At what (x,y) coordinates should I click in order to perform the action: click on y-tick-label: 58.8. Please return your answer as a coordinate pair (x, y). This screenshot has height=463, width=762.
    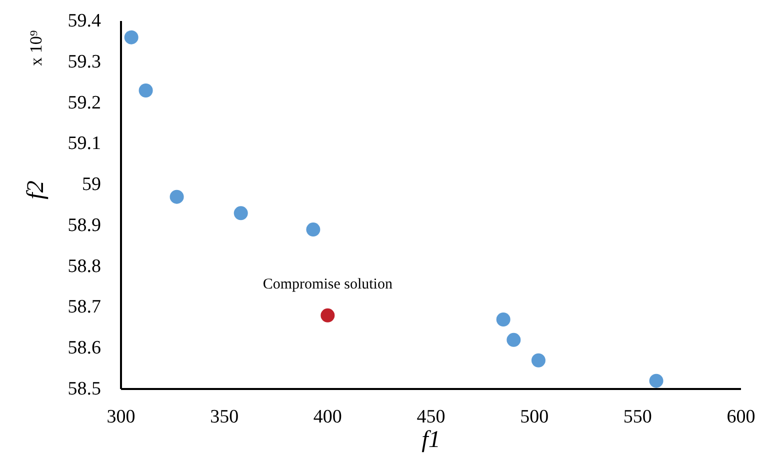
    Looking at the image, I should click on (84, 266).